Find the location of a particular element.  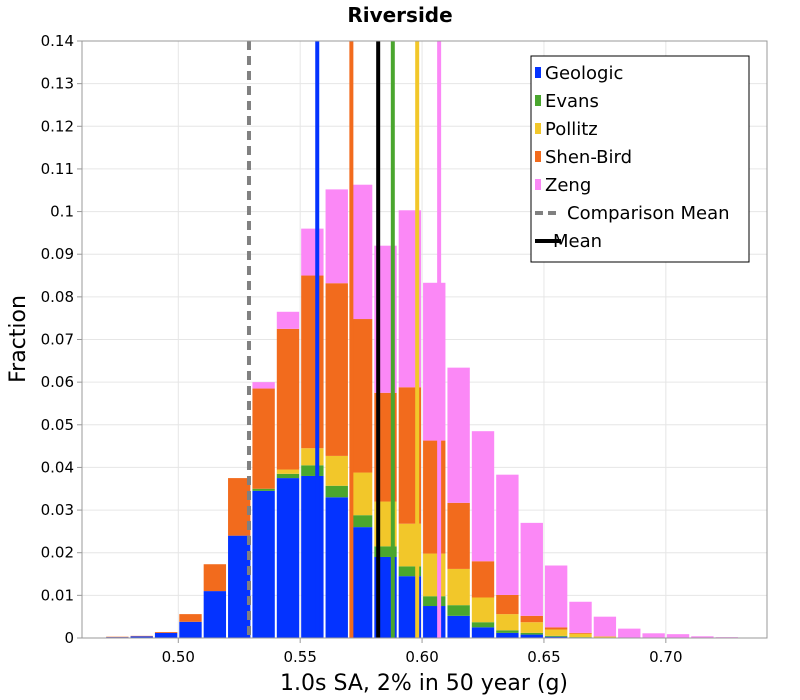

y-tick-label: 0.11 is located at coordinates (57, 169).